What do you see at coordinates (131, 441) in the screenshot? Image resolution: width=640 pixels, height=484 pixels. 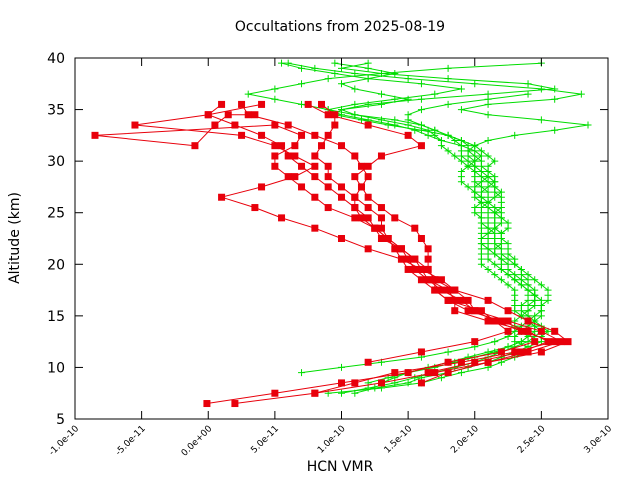 I see `x-tick-label: -5.0e-11` at bounding box center [131, 441].